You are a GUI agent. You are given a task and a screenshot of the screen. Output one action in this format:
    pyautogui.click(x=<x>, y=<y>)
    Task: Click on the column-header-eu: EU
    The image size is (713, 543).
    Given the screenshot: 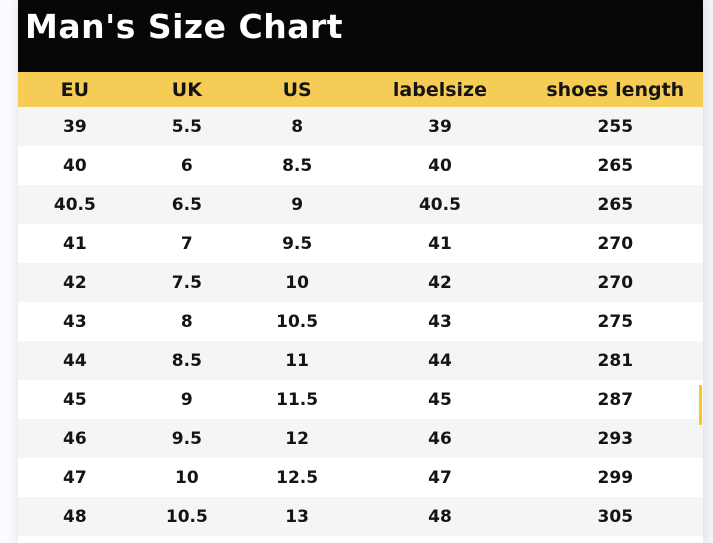 What is the action you would take?
    pyautogui.click(x=75, y=89)
    